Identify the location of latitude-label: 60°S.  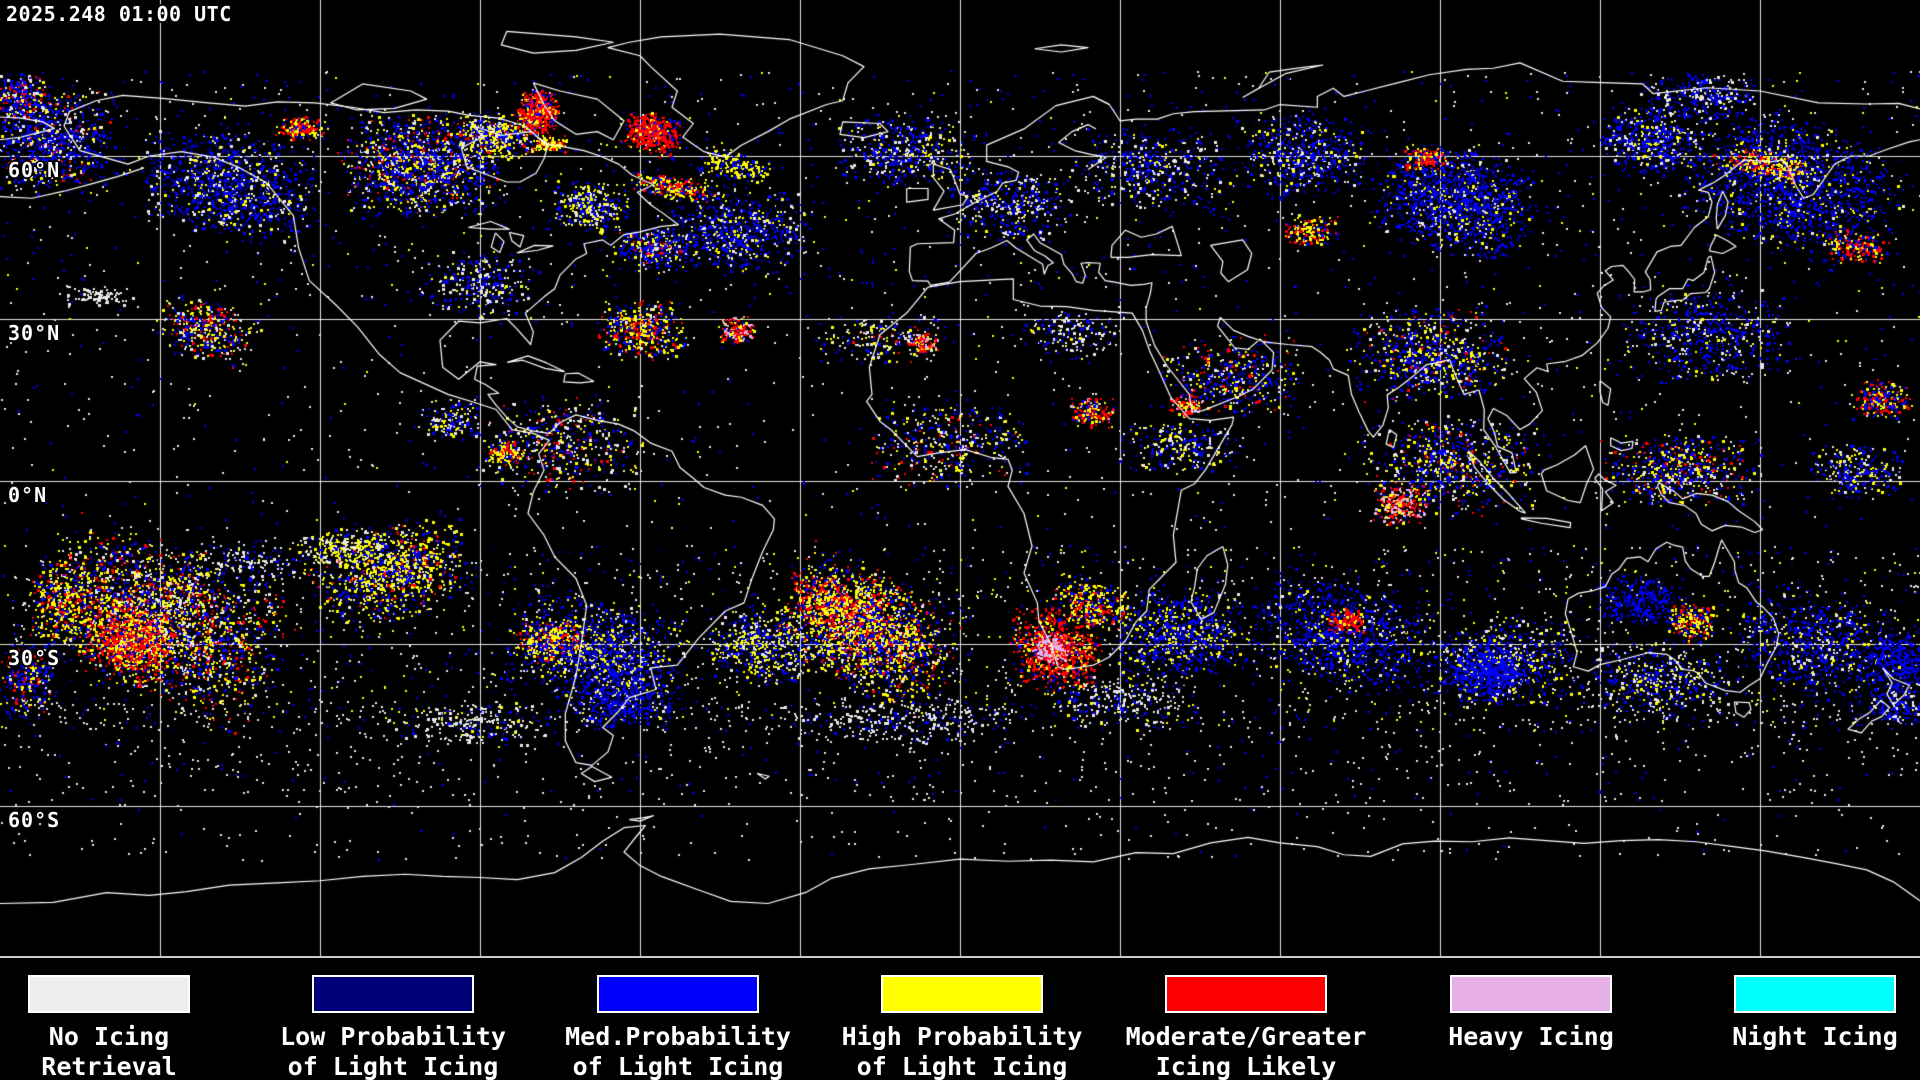
(34, 820).